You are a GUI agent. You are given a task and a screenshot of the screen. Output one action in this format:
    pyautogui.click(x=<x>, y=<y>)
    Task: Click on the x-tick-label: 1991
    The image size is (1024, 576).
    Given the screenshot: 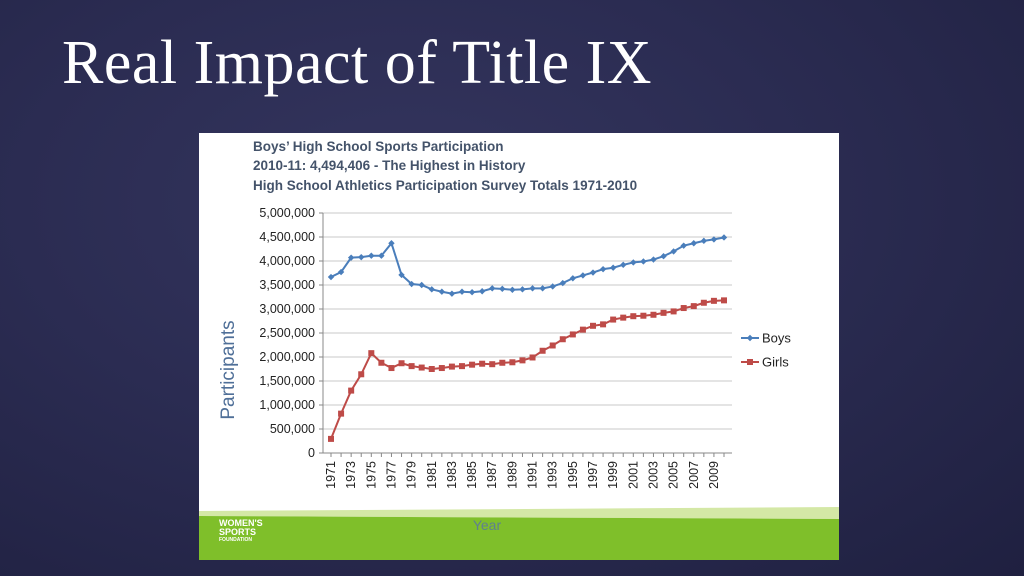 What is the action you would take?
    pyautogui.click(x=533, y=475)
    